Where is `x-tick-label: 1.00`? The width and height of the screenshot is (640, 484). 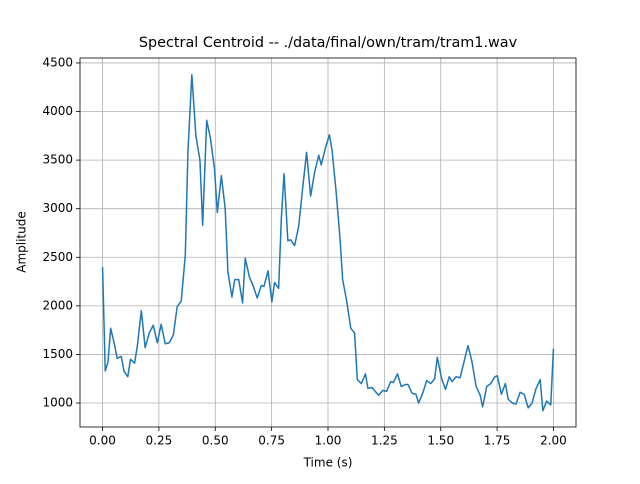
x-tick-label: 1.00 is located at coordinates (328, 441).